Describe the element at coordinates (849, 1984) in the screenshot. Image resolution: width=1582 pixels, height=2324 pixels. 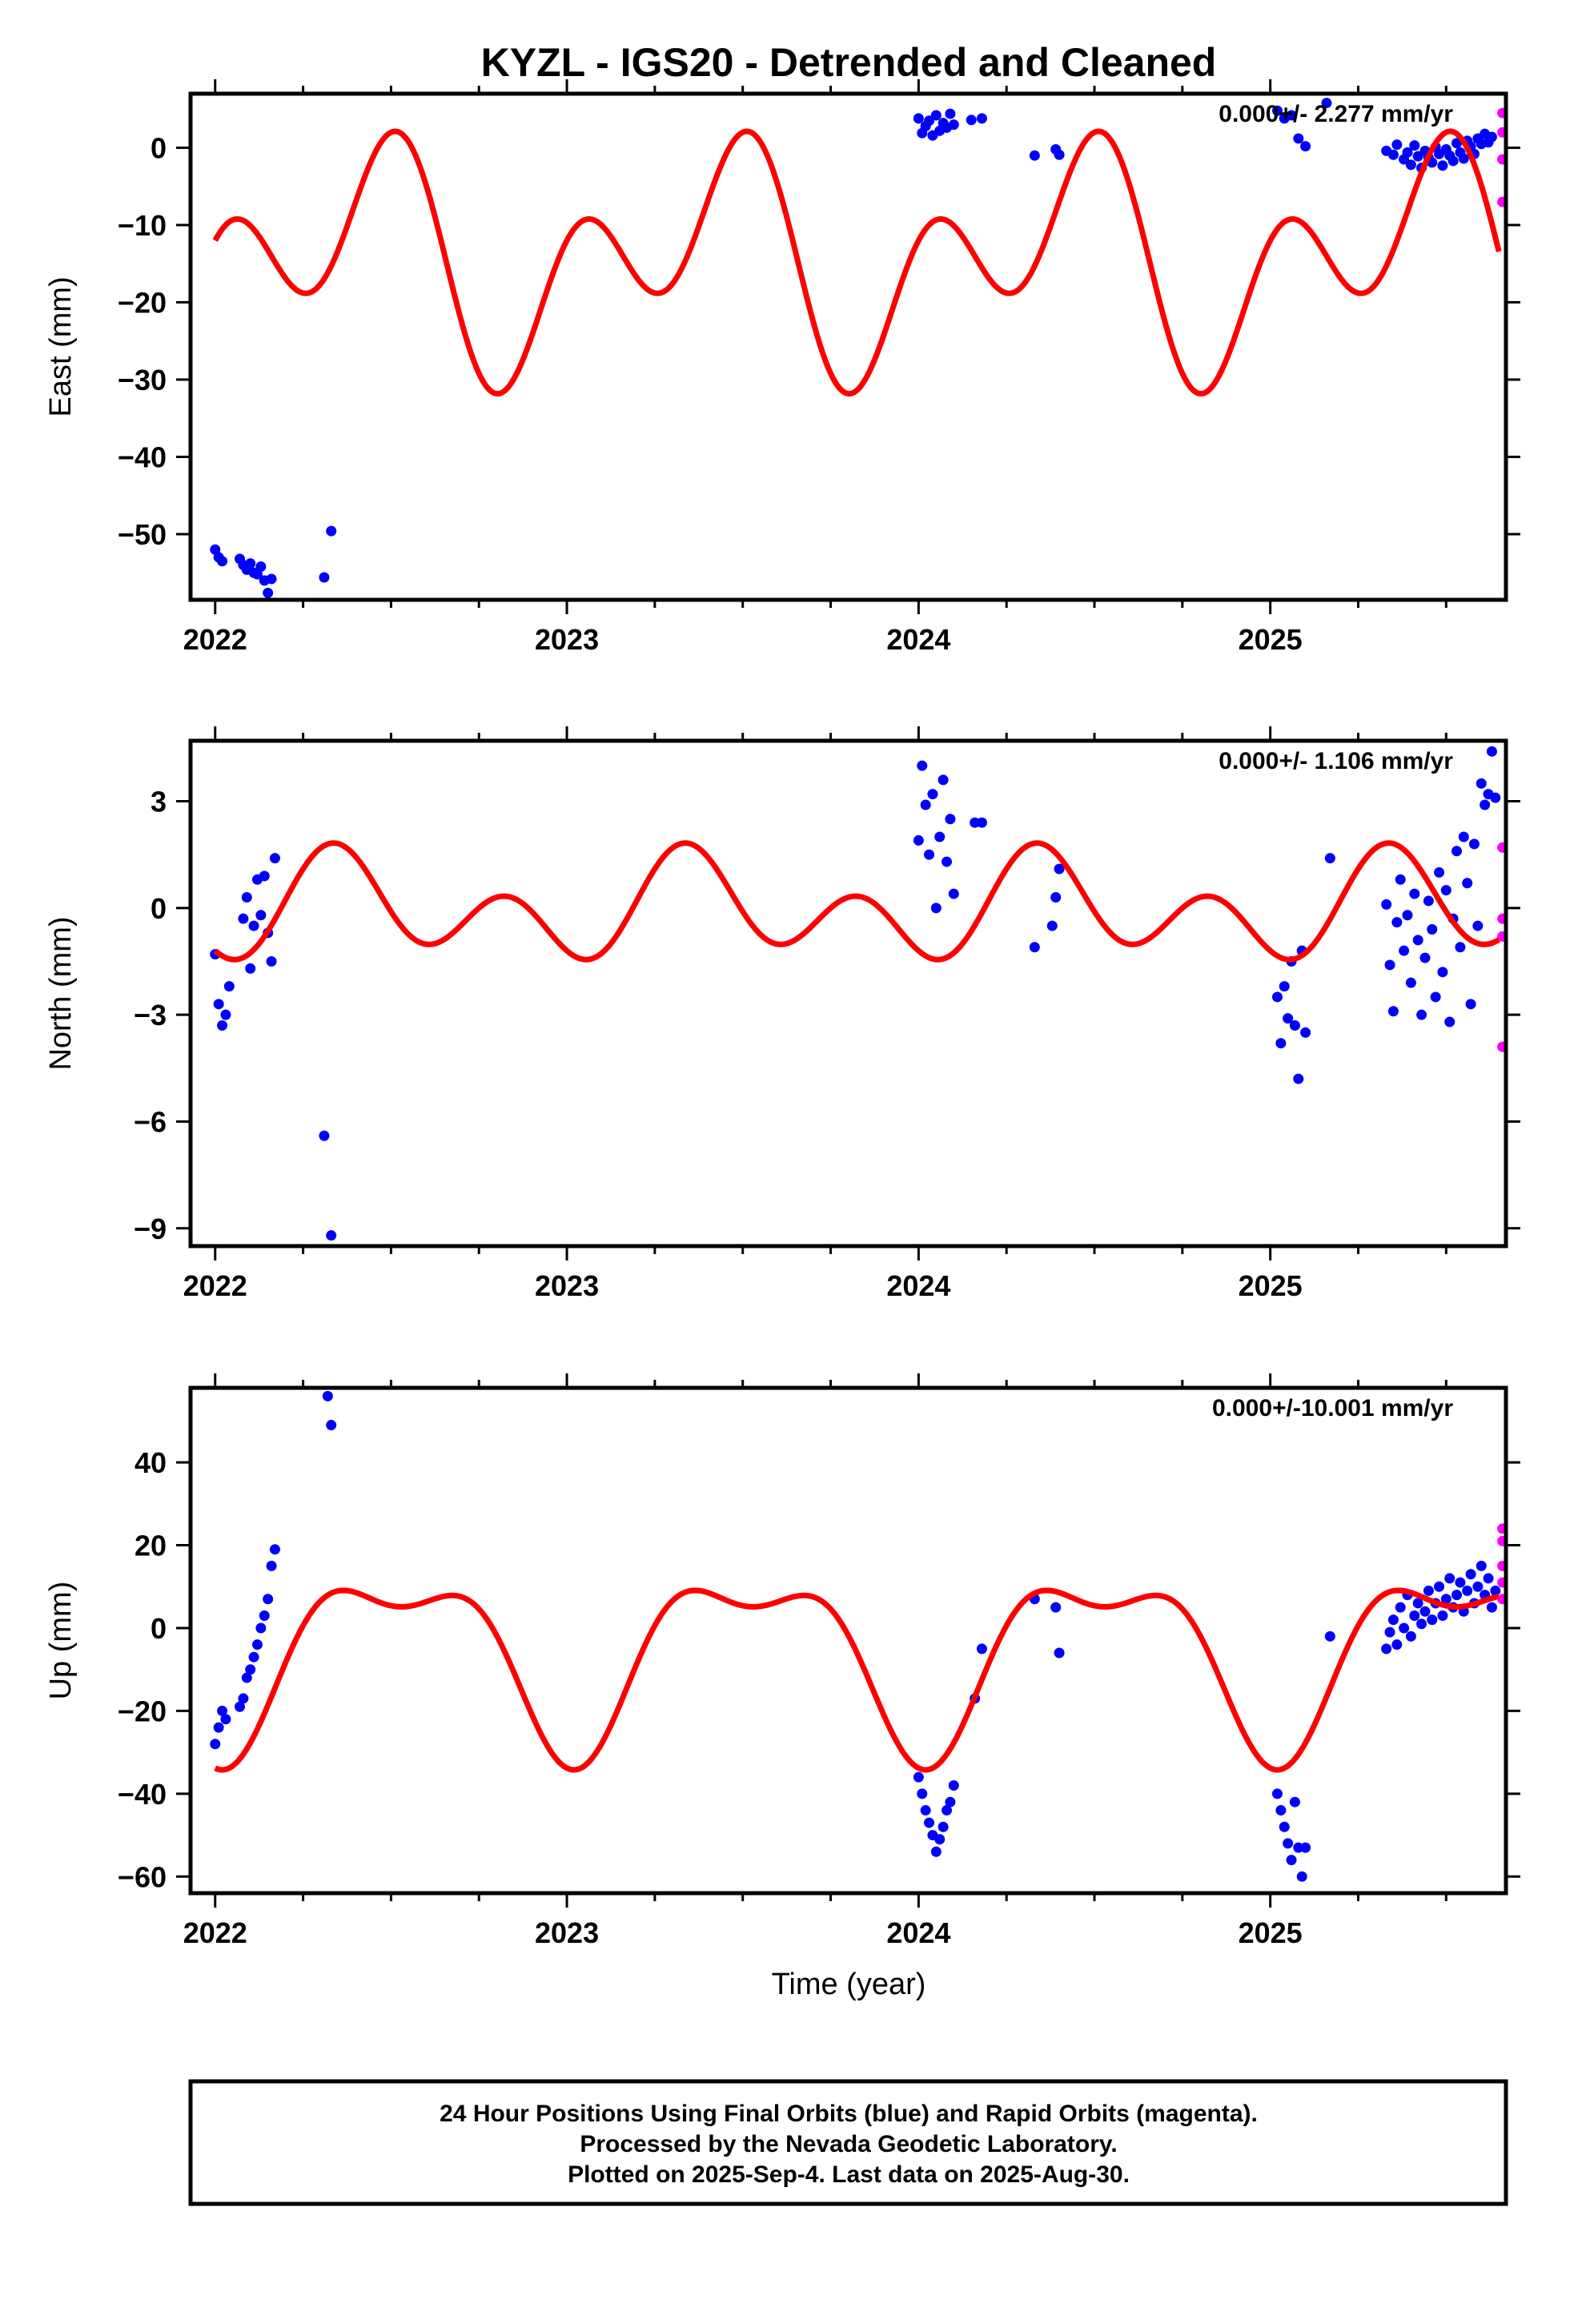
I see `x-axis-label: Time (year)` at that location.